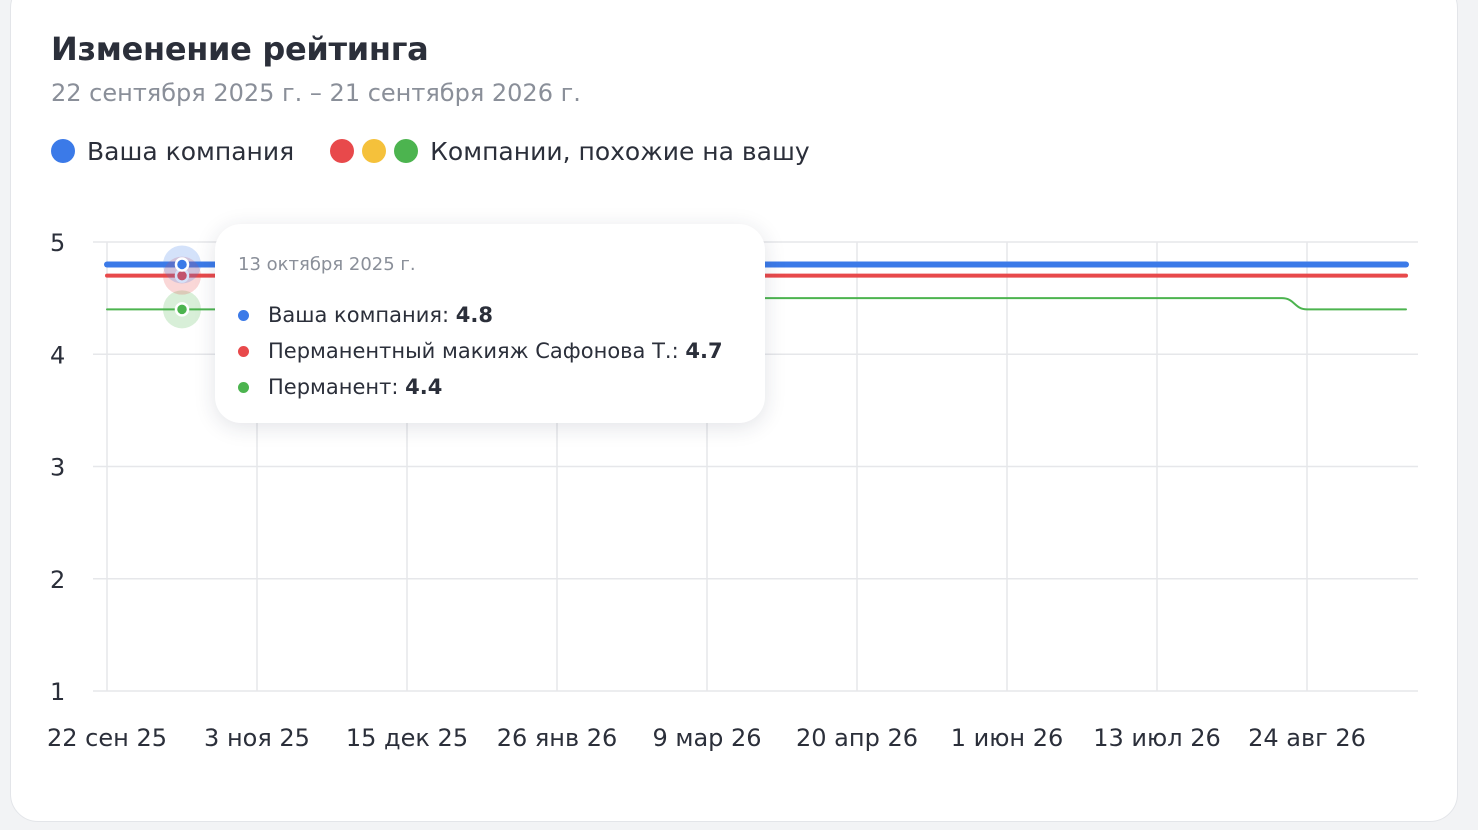  Describe the element at coordinates (243, 315) in the screenshot. I see `tooltip-dot-blue` at that location.